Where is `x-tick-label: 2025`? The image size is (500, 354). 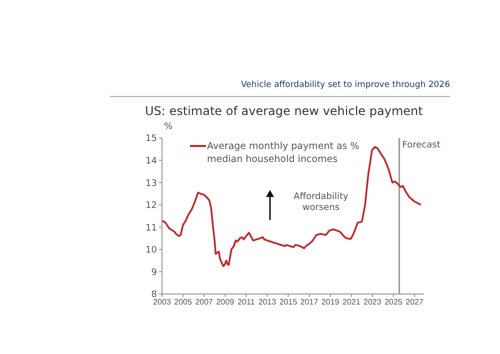
x-tick-label: 2025 is located at coordinates (393, 302).